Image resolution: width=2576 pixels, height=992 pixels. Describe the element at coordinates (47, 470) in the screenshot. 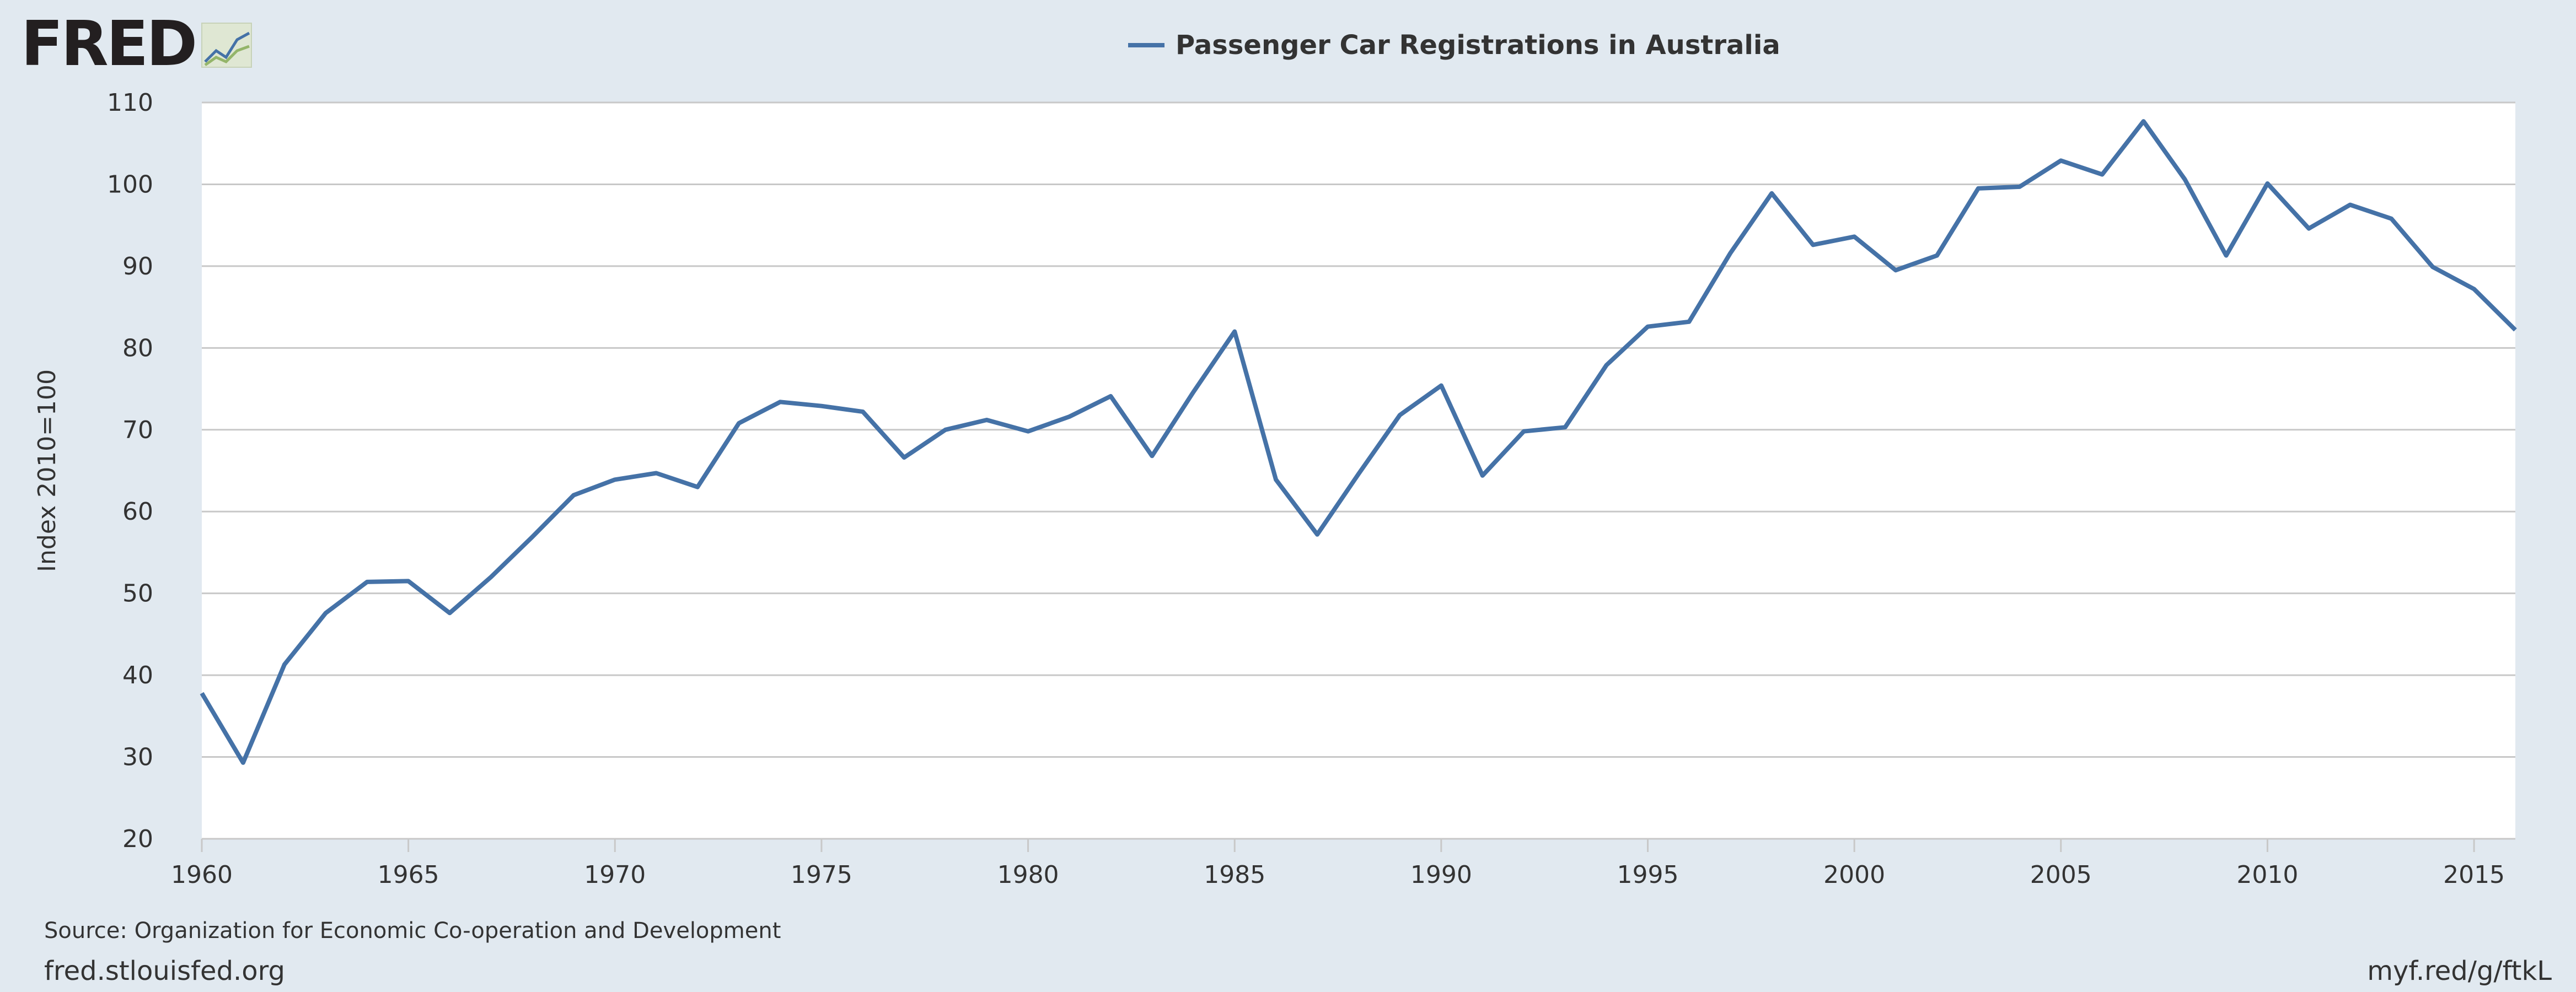

I see `y-axis-title: Index 2010=100` at that location.